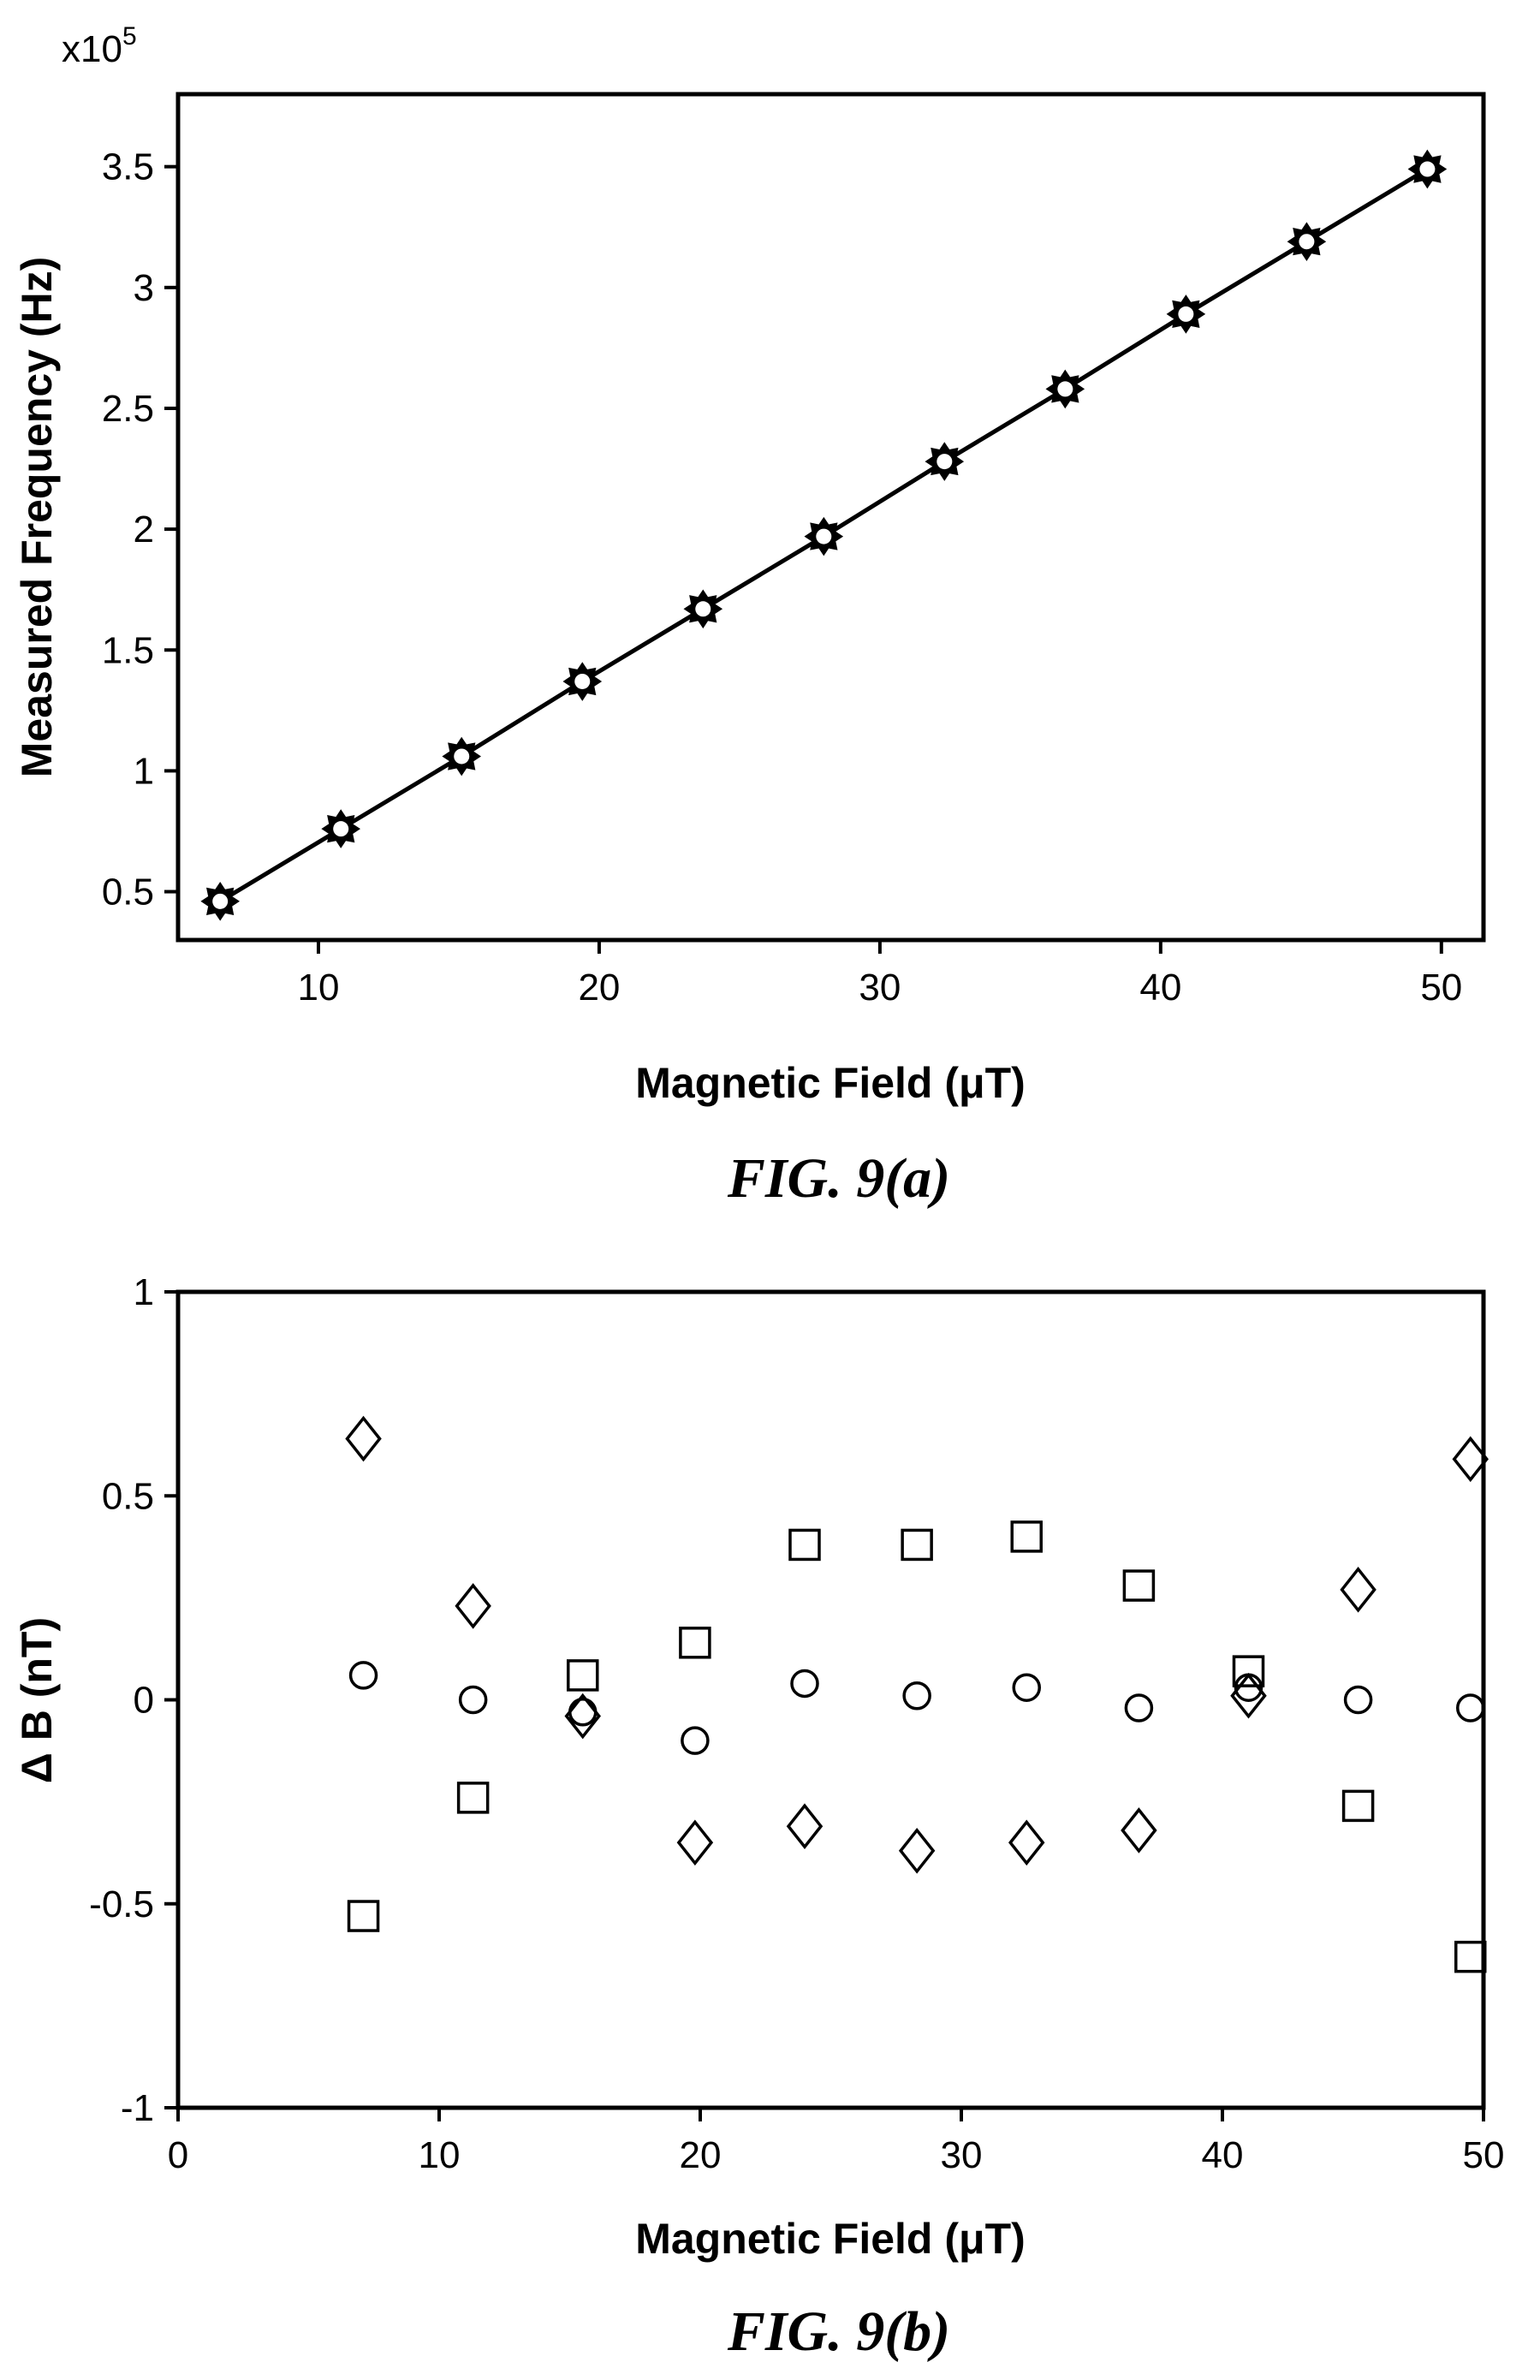 Image resolution: width=1540 pixels, height=2380 pixels. Describe the element at coordinates (37, 1700) in the screenshot. I see `y-axis-title-9b: Δ B (nT)` at that location.